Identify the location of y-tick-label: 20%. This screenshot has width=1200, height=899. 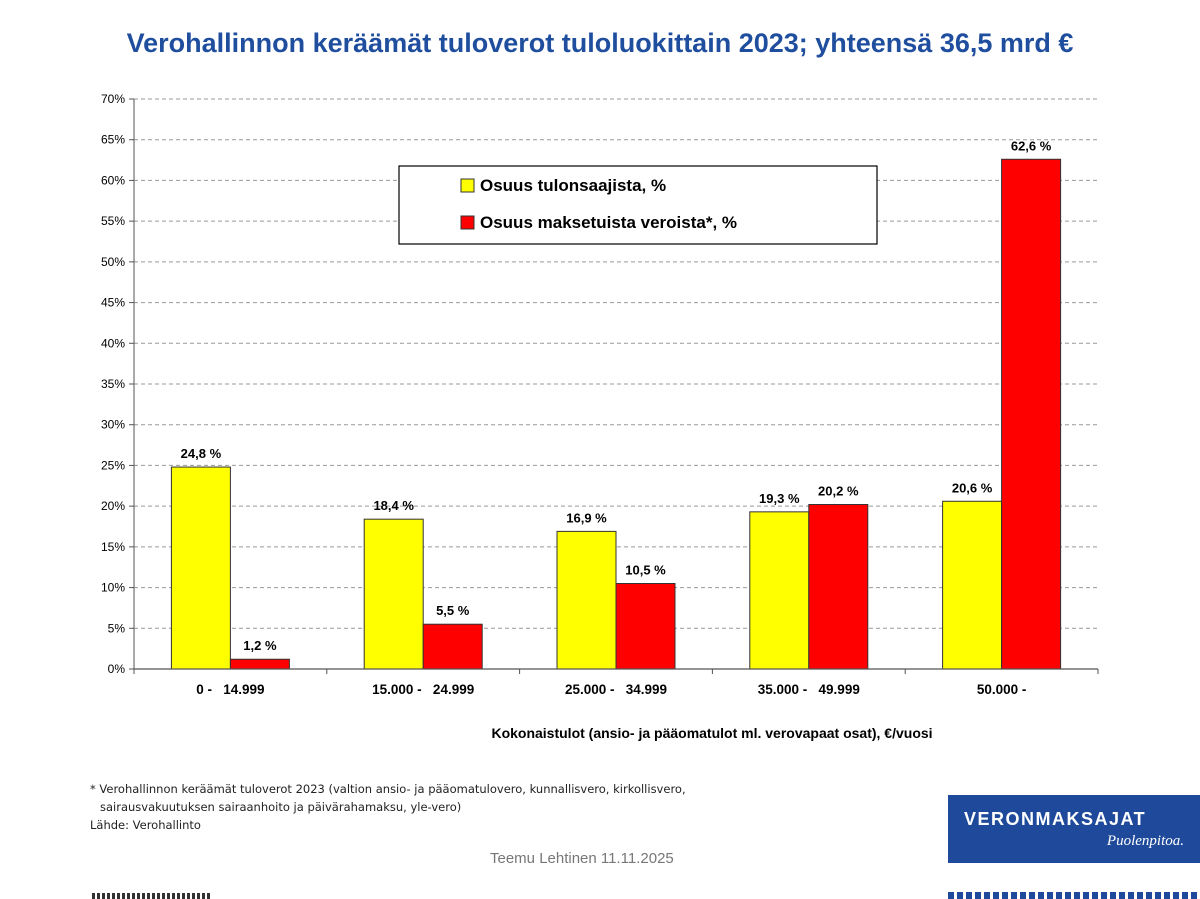
(113, 506).